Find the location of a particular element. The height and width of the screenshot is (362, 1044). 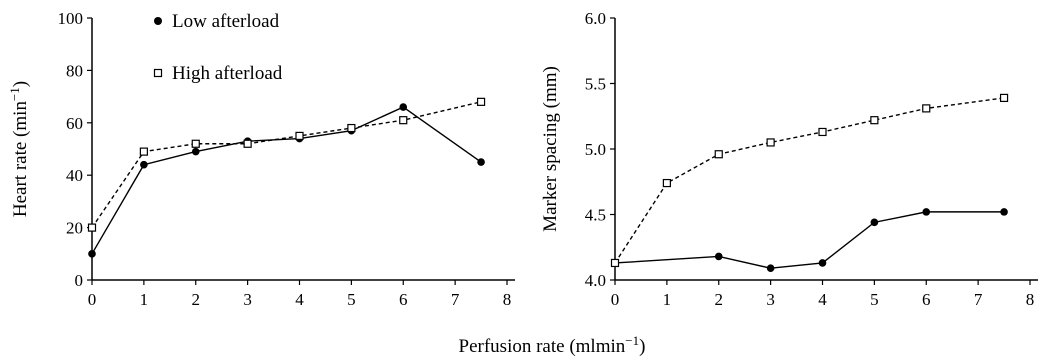

left-y-axis-label: Heart rate (min−1) is located at coordinates (19, 149).